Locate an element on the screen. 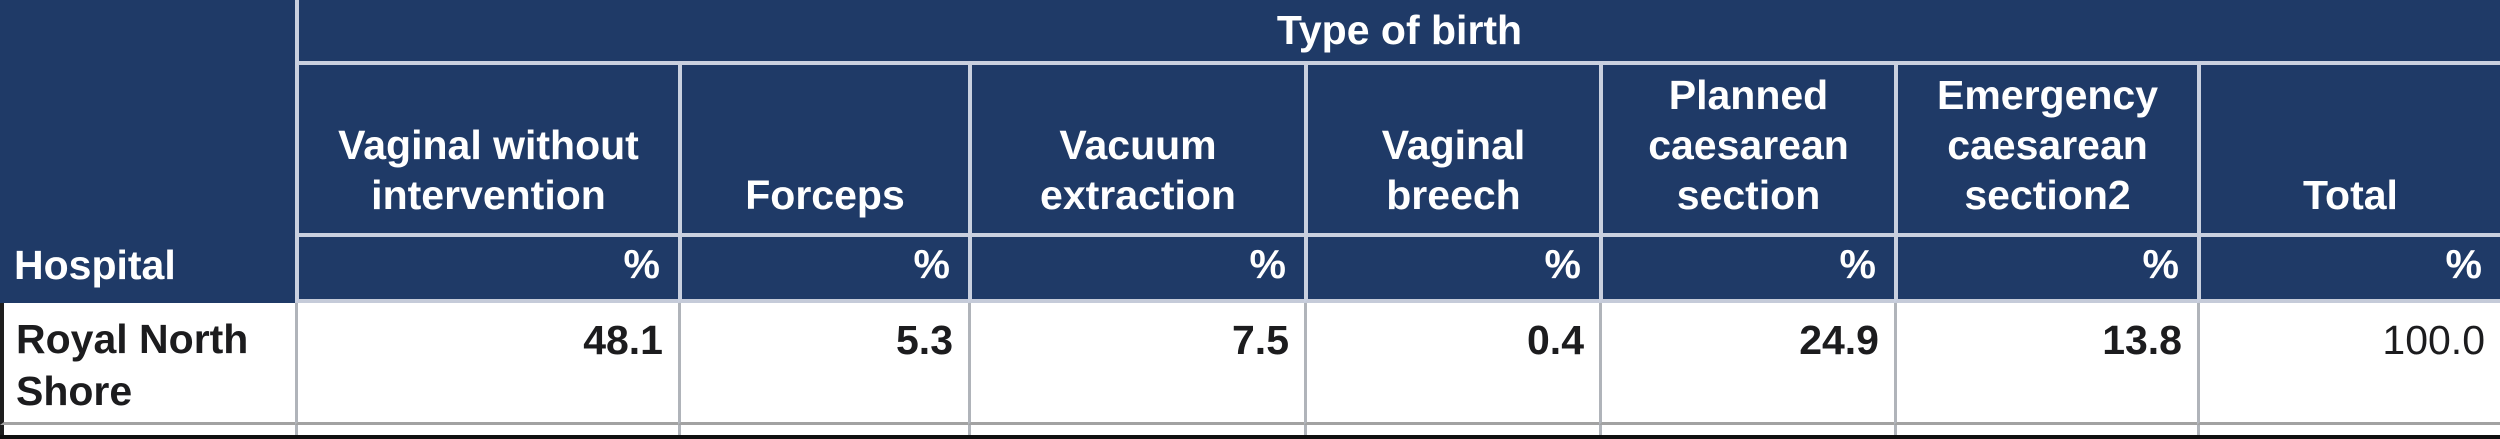  value-planned-caesarean-section: 24.9 is located at coordinates (1746, 364).